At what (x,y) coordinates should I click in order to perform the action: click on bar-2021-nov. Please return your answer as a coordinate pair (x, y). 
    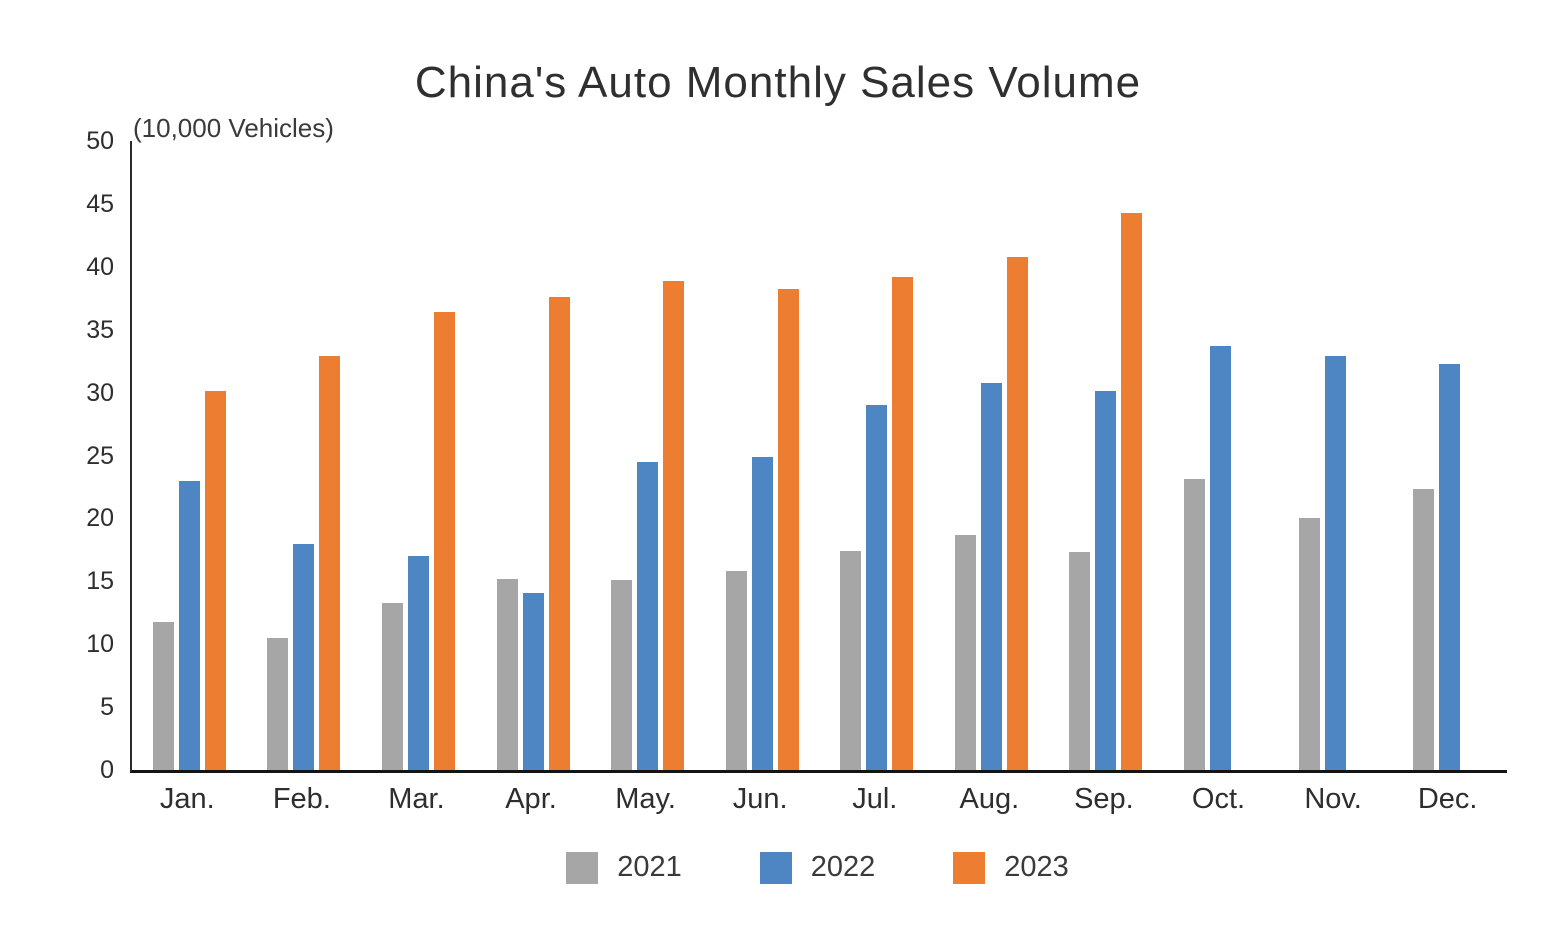
    Looking at the image, I should click on (1309, 644).